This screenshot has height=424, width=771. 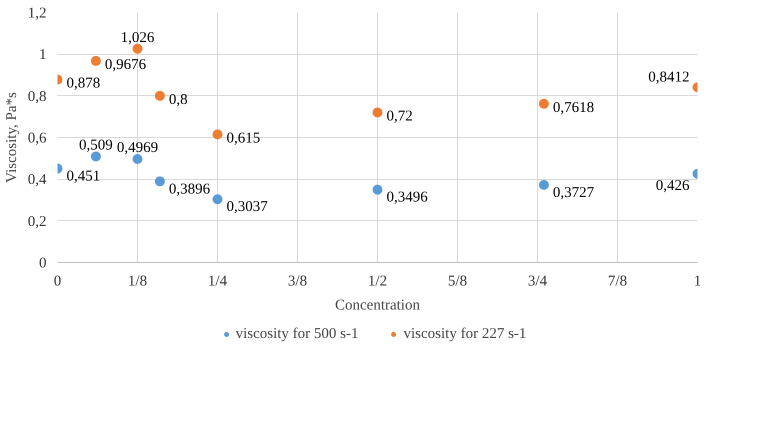 What do you see at coordinates (247, 207) in the screenshot?
I see `data-label: 0,3037` at bounding box center [247, 207].